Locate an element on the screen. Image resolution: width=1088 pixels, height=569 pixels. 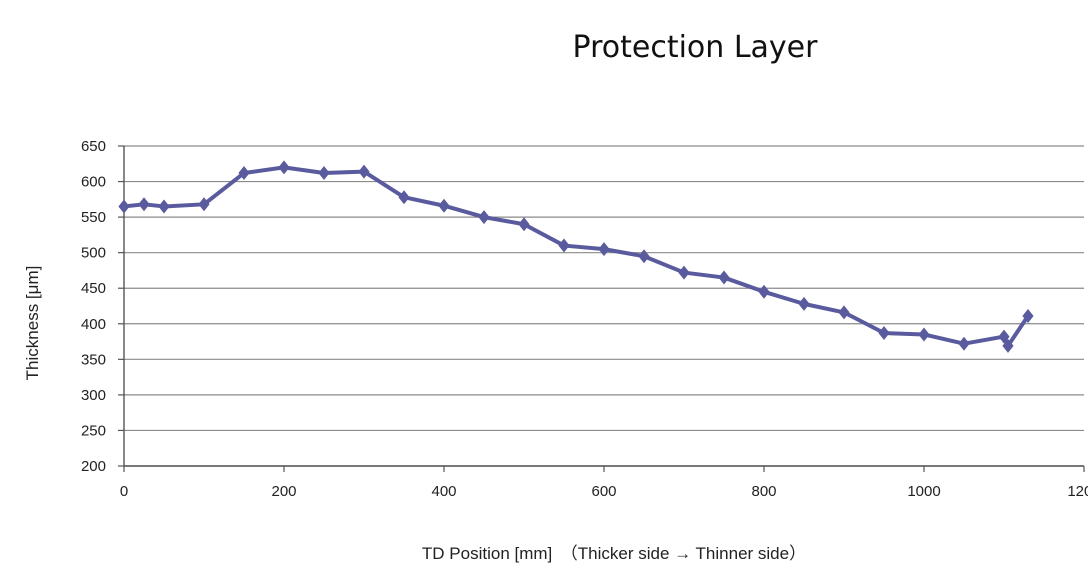
y-tick-label: 450 is located at coordinates (93, 288).